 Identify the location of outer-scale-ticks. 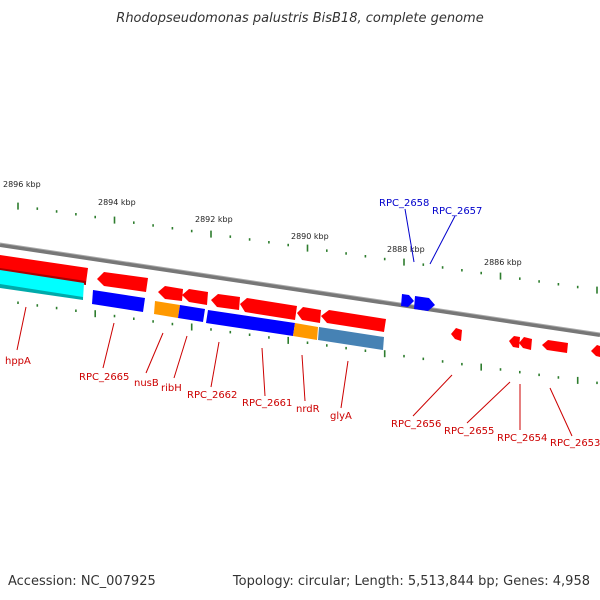
(307, 248).